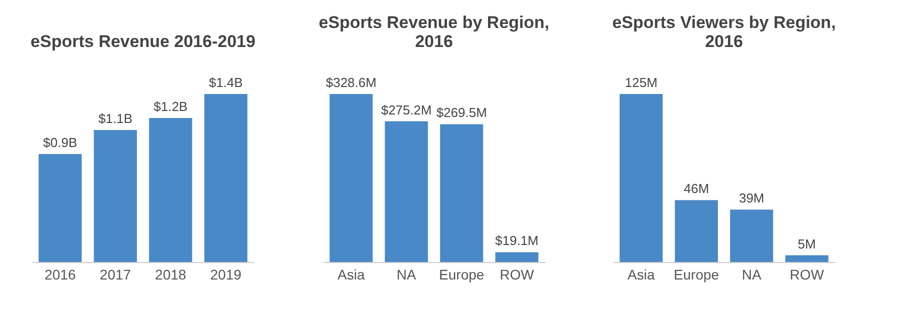  What do you see at coordinates (170, 274) in the screenshot?
I see `x-tick-label: 2018` at bounding box center [170, 274].